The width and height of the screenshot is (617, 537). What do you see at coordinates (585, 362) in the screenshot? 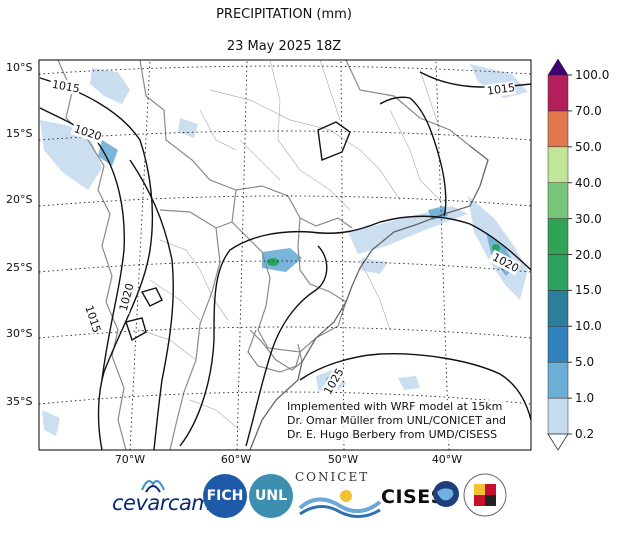
I see `colorbar-label: 5.0` at bounding box center [585, 362].